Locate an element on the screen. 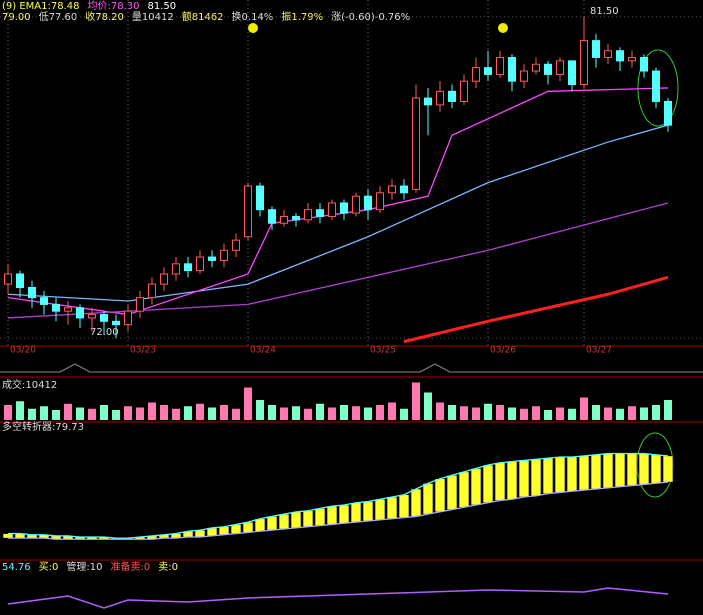  date-label: 03/26 is located at coordinates (503, 351).